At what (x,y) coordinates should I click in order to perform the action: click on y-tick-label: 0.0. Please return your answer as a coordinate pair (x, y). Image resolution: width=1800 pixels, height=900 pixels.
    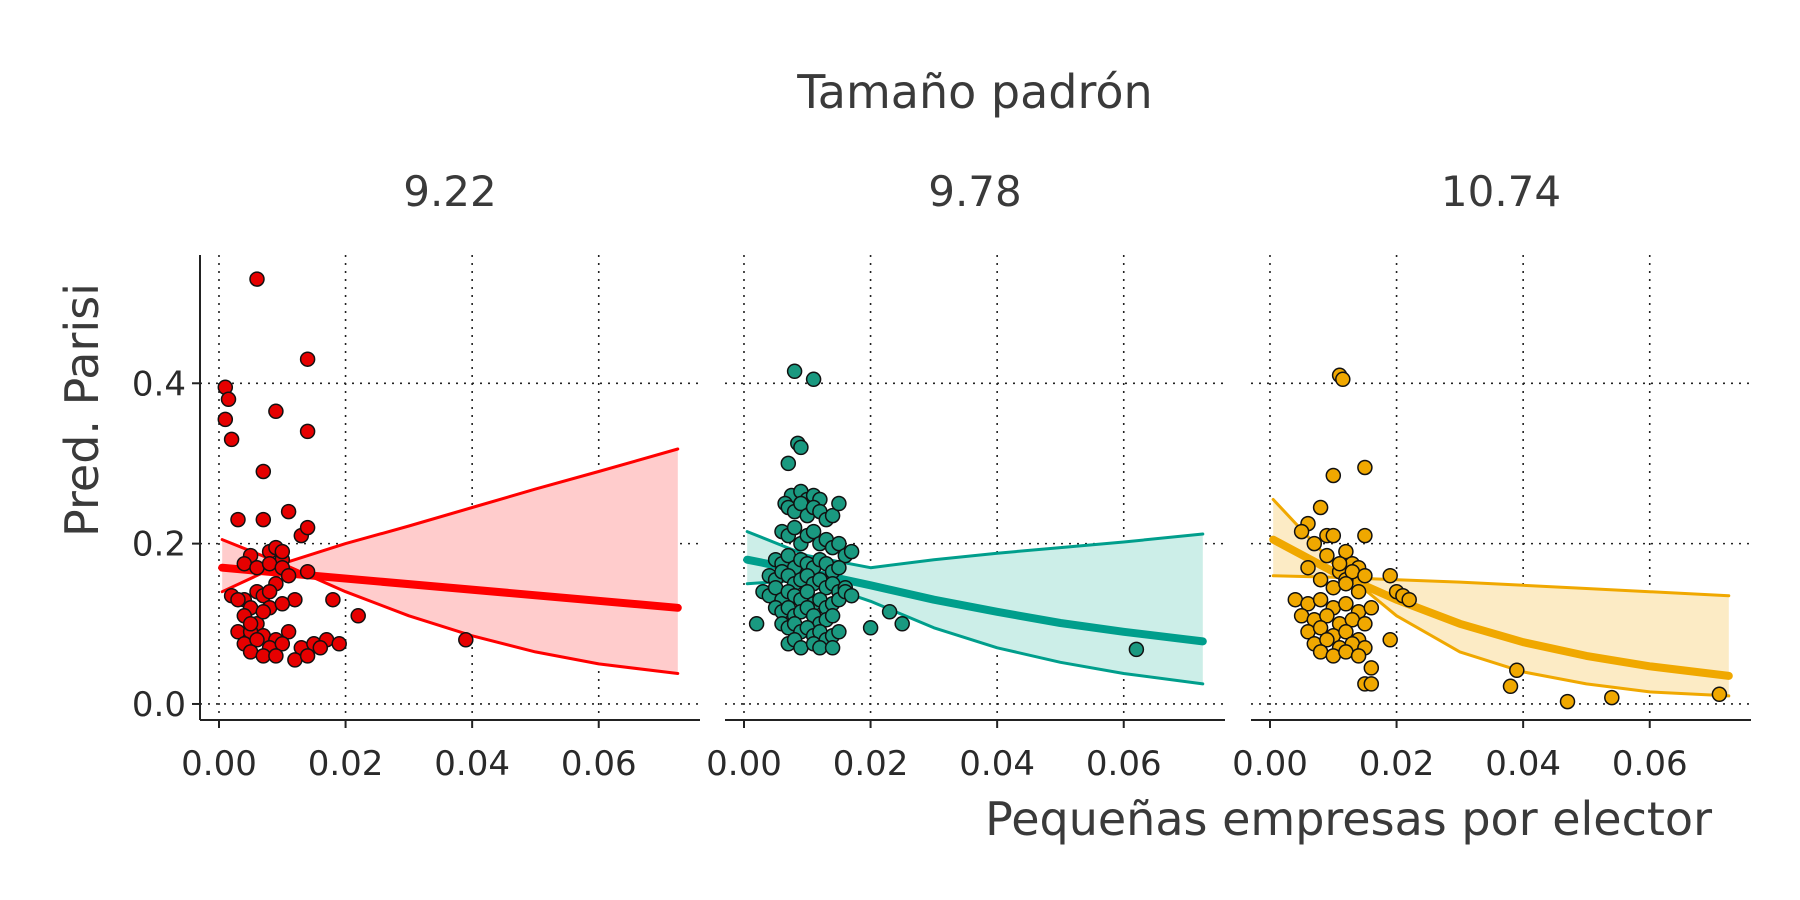
    Looking at the image, I should click on (159, 705).